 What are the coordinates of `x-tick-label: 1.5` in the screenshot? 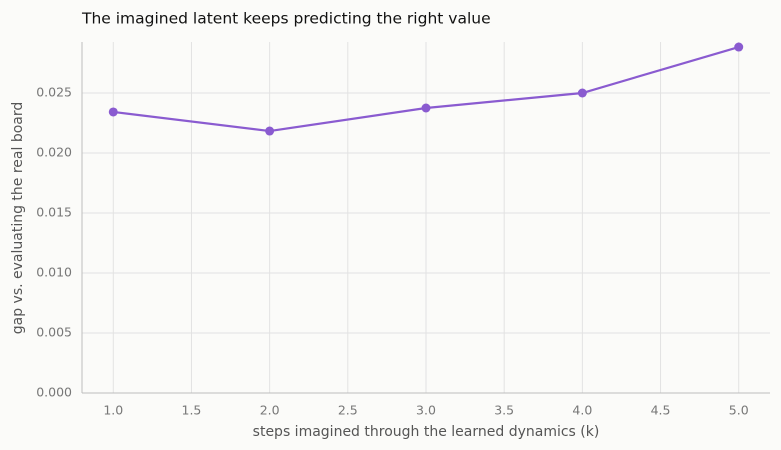 It's located at (192, 410).